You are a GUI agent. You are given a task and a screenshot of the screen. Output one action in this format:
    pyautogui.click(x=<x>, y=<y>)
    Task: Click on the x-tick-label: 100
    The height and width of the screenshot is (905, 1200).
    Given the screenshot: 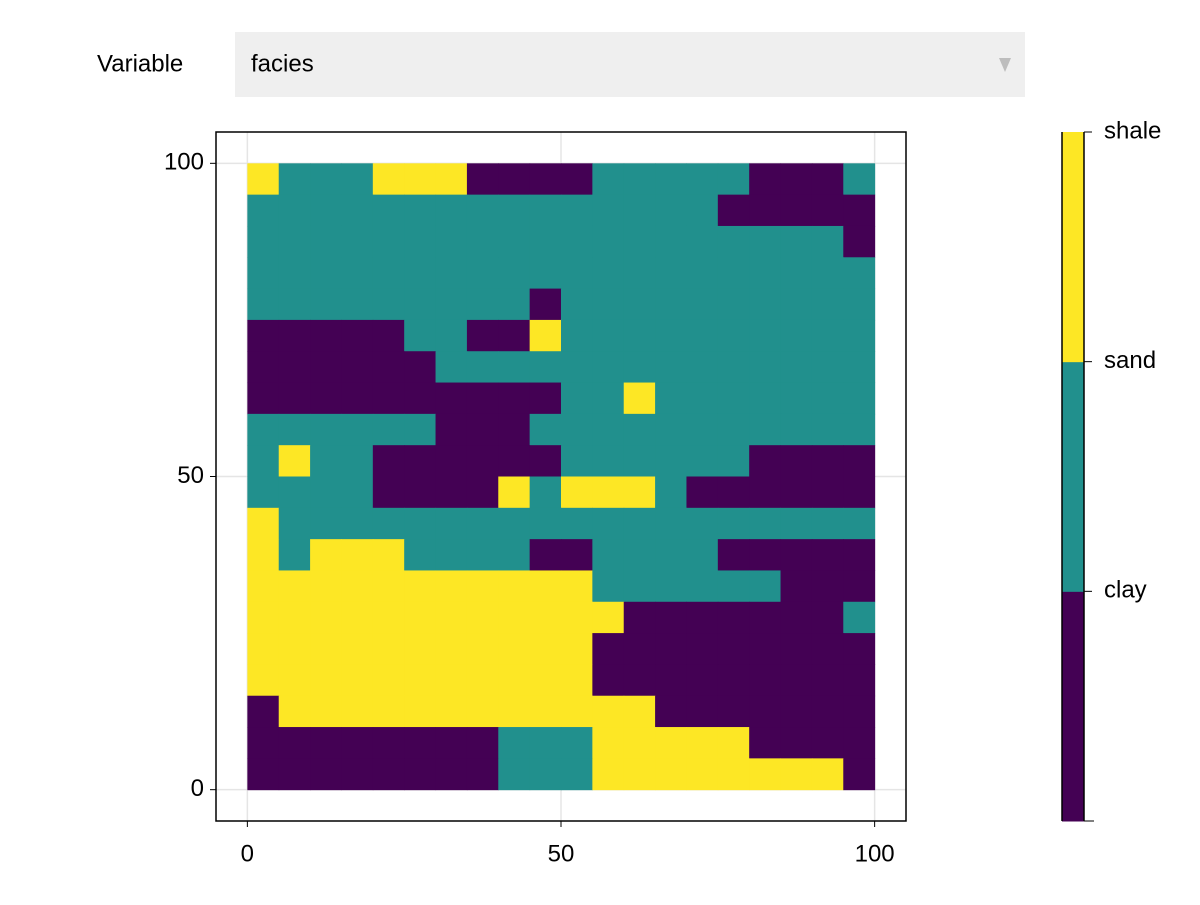 What is the action you would take?
    pyautogui.click(x=875, y=853)
    